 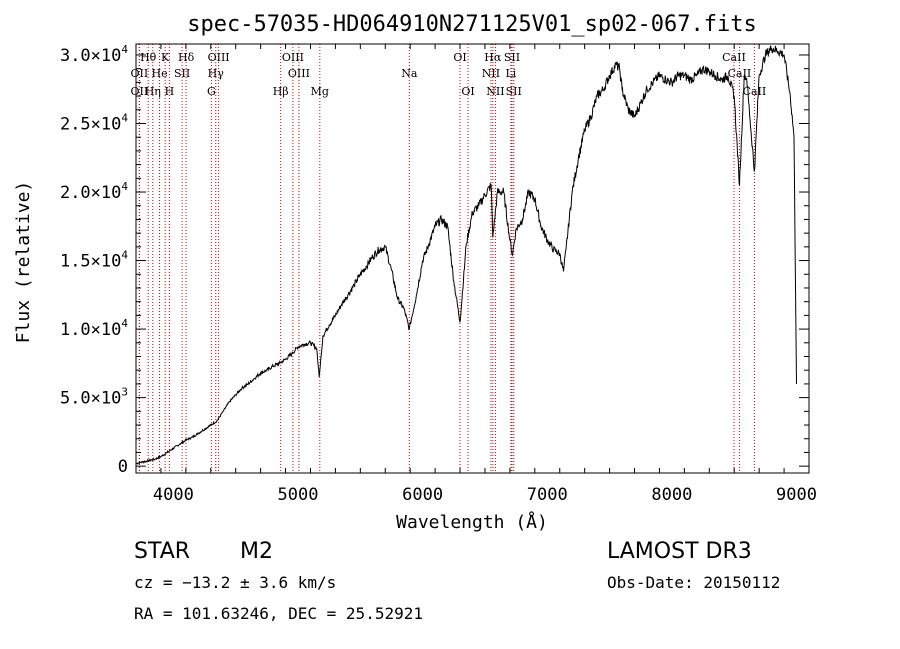 I want to click on emission-line-label: He, so click(x=160, y=73).